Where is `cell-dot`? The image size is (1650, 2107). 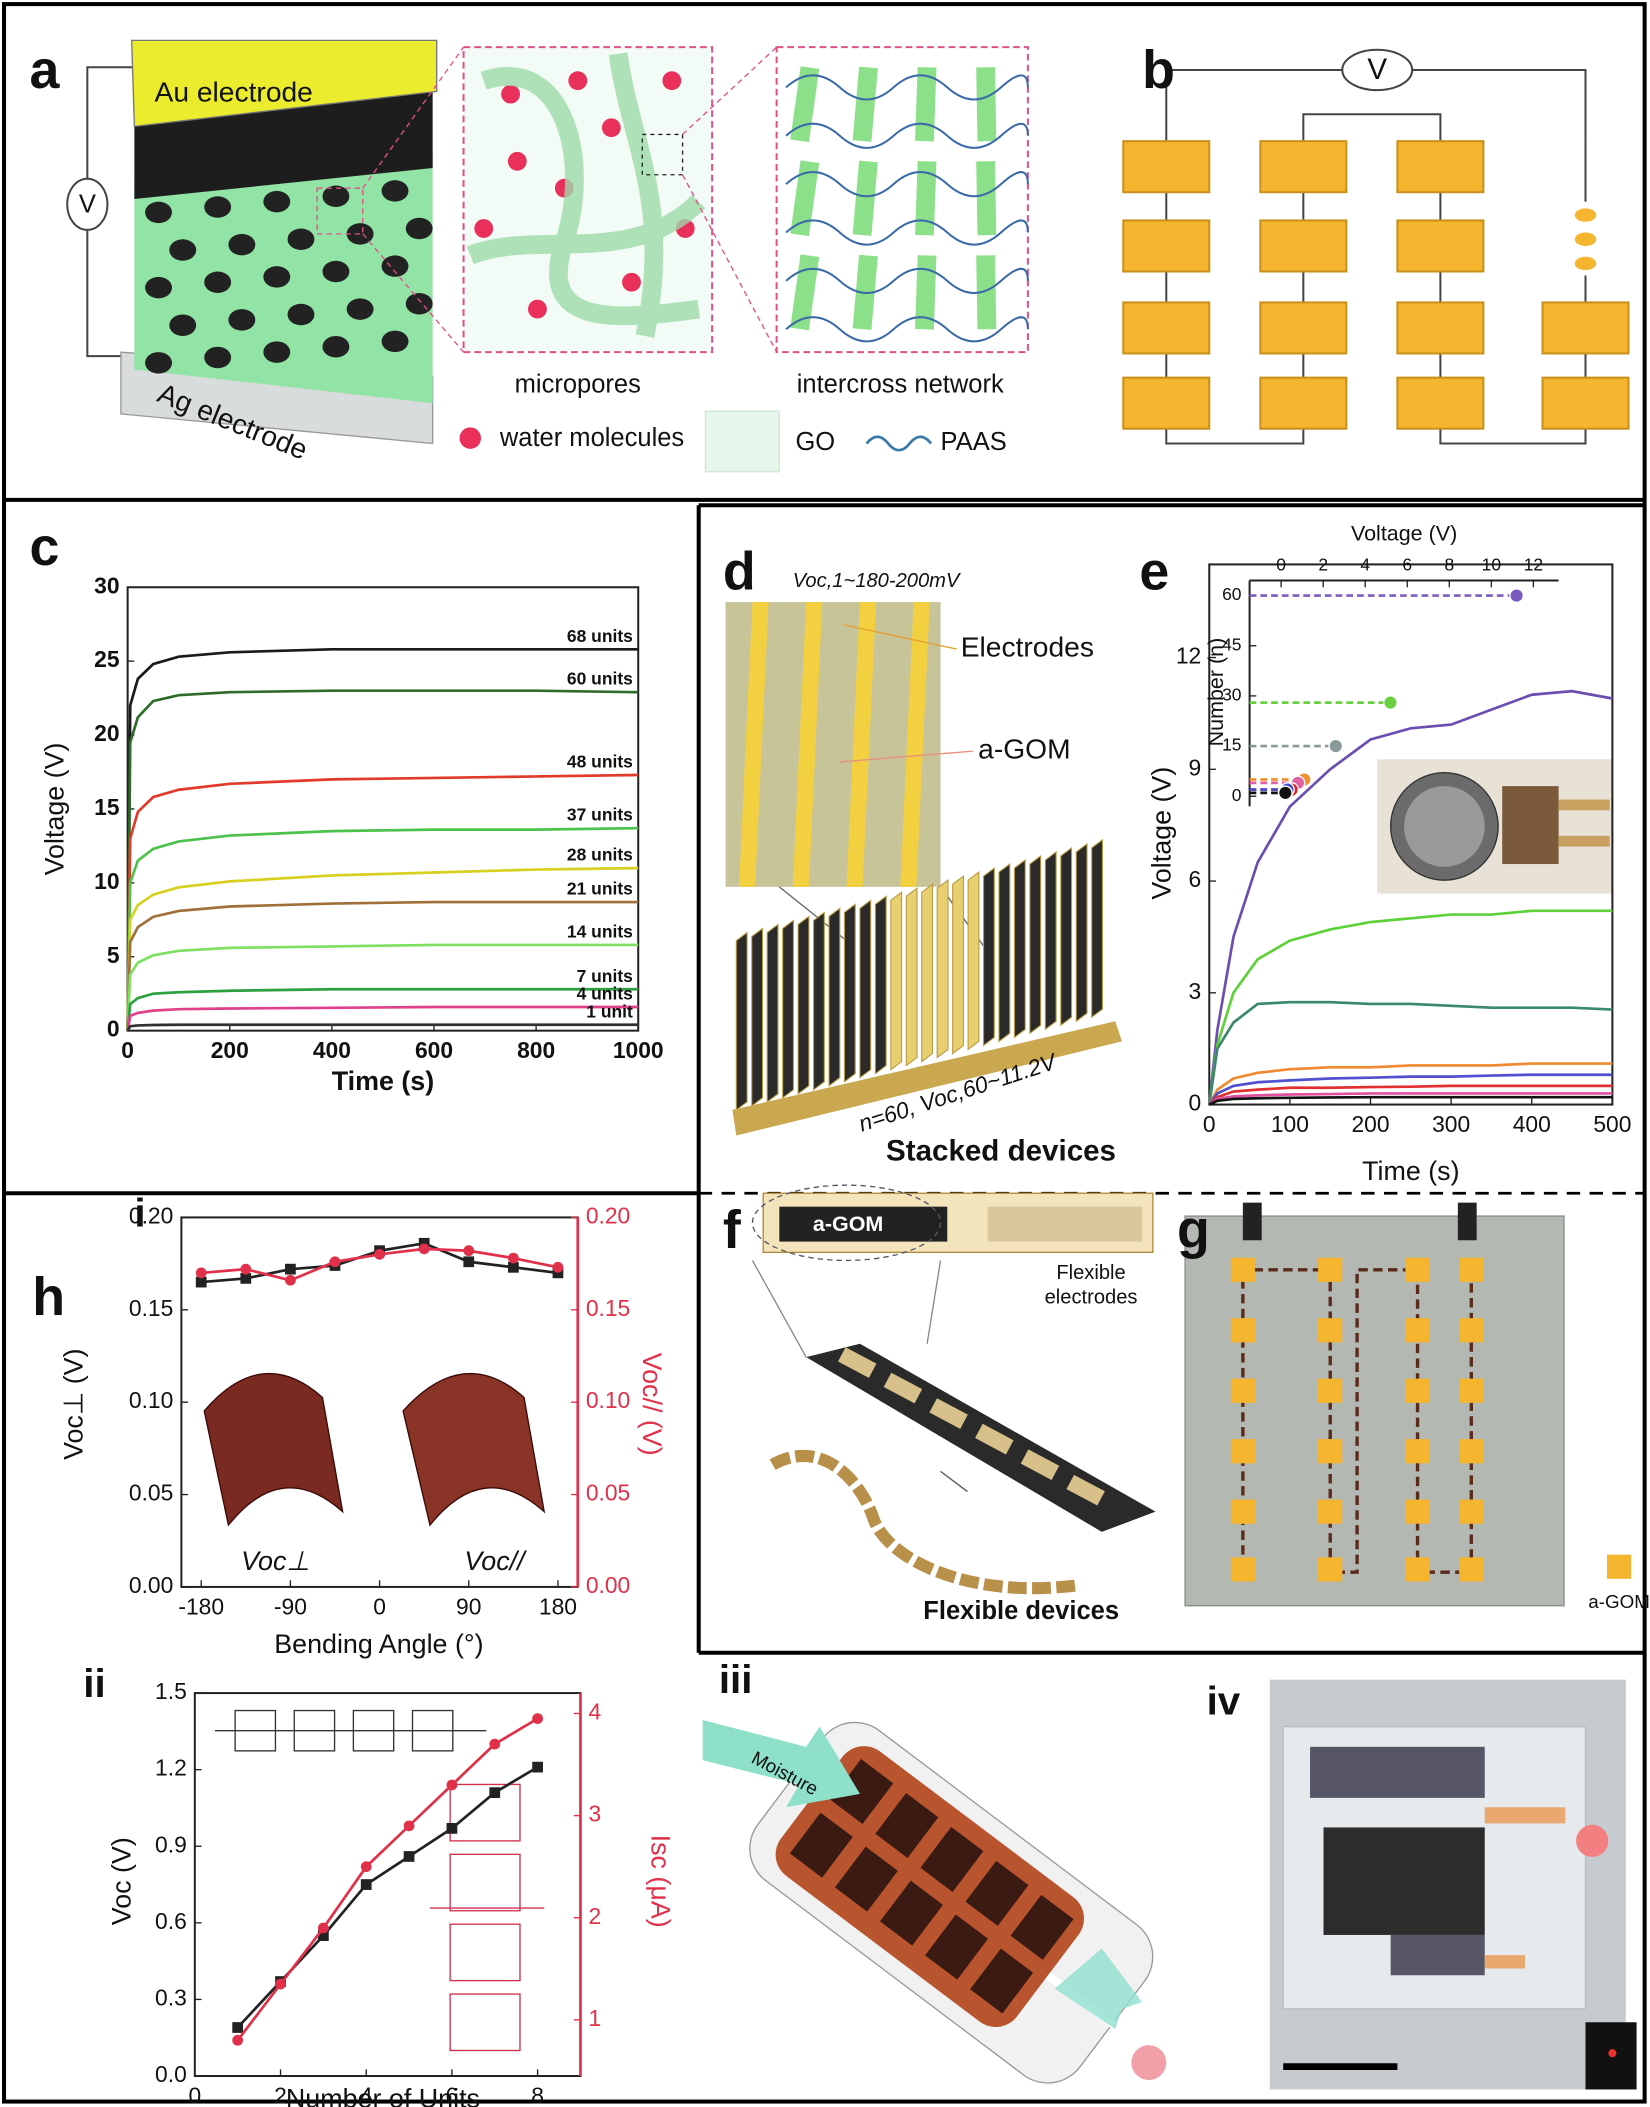 cell-dot is located at coordinates (1585, 239).